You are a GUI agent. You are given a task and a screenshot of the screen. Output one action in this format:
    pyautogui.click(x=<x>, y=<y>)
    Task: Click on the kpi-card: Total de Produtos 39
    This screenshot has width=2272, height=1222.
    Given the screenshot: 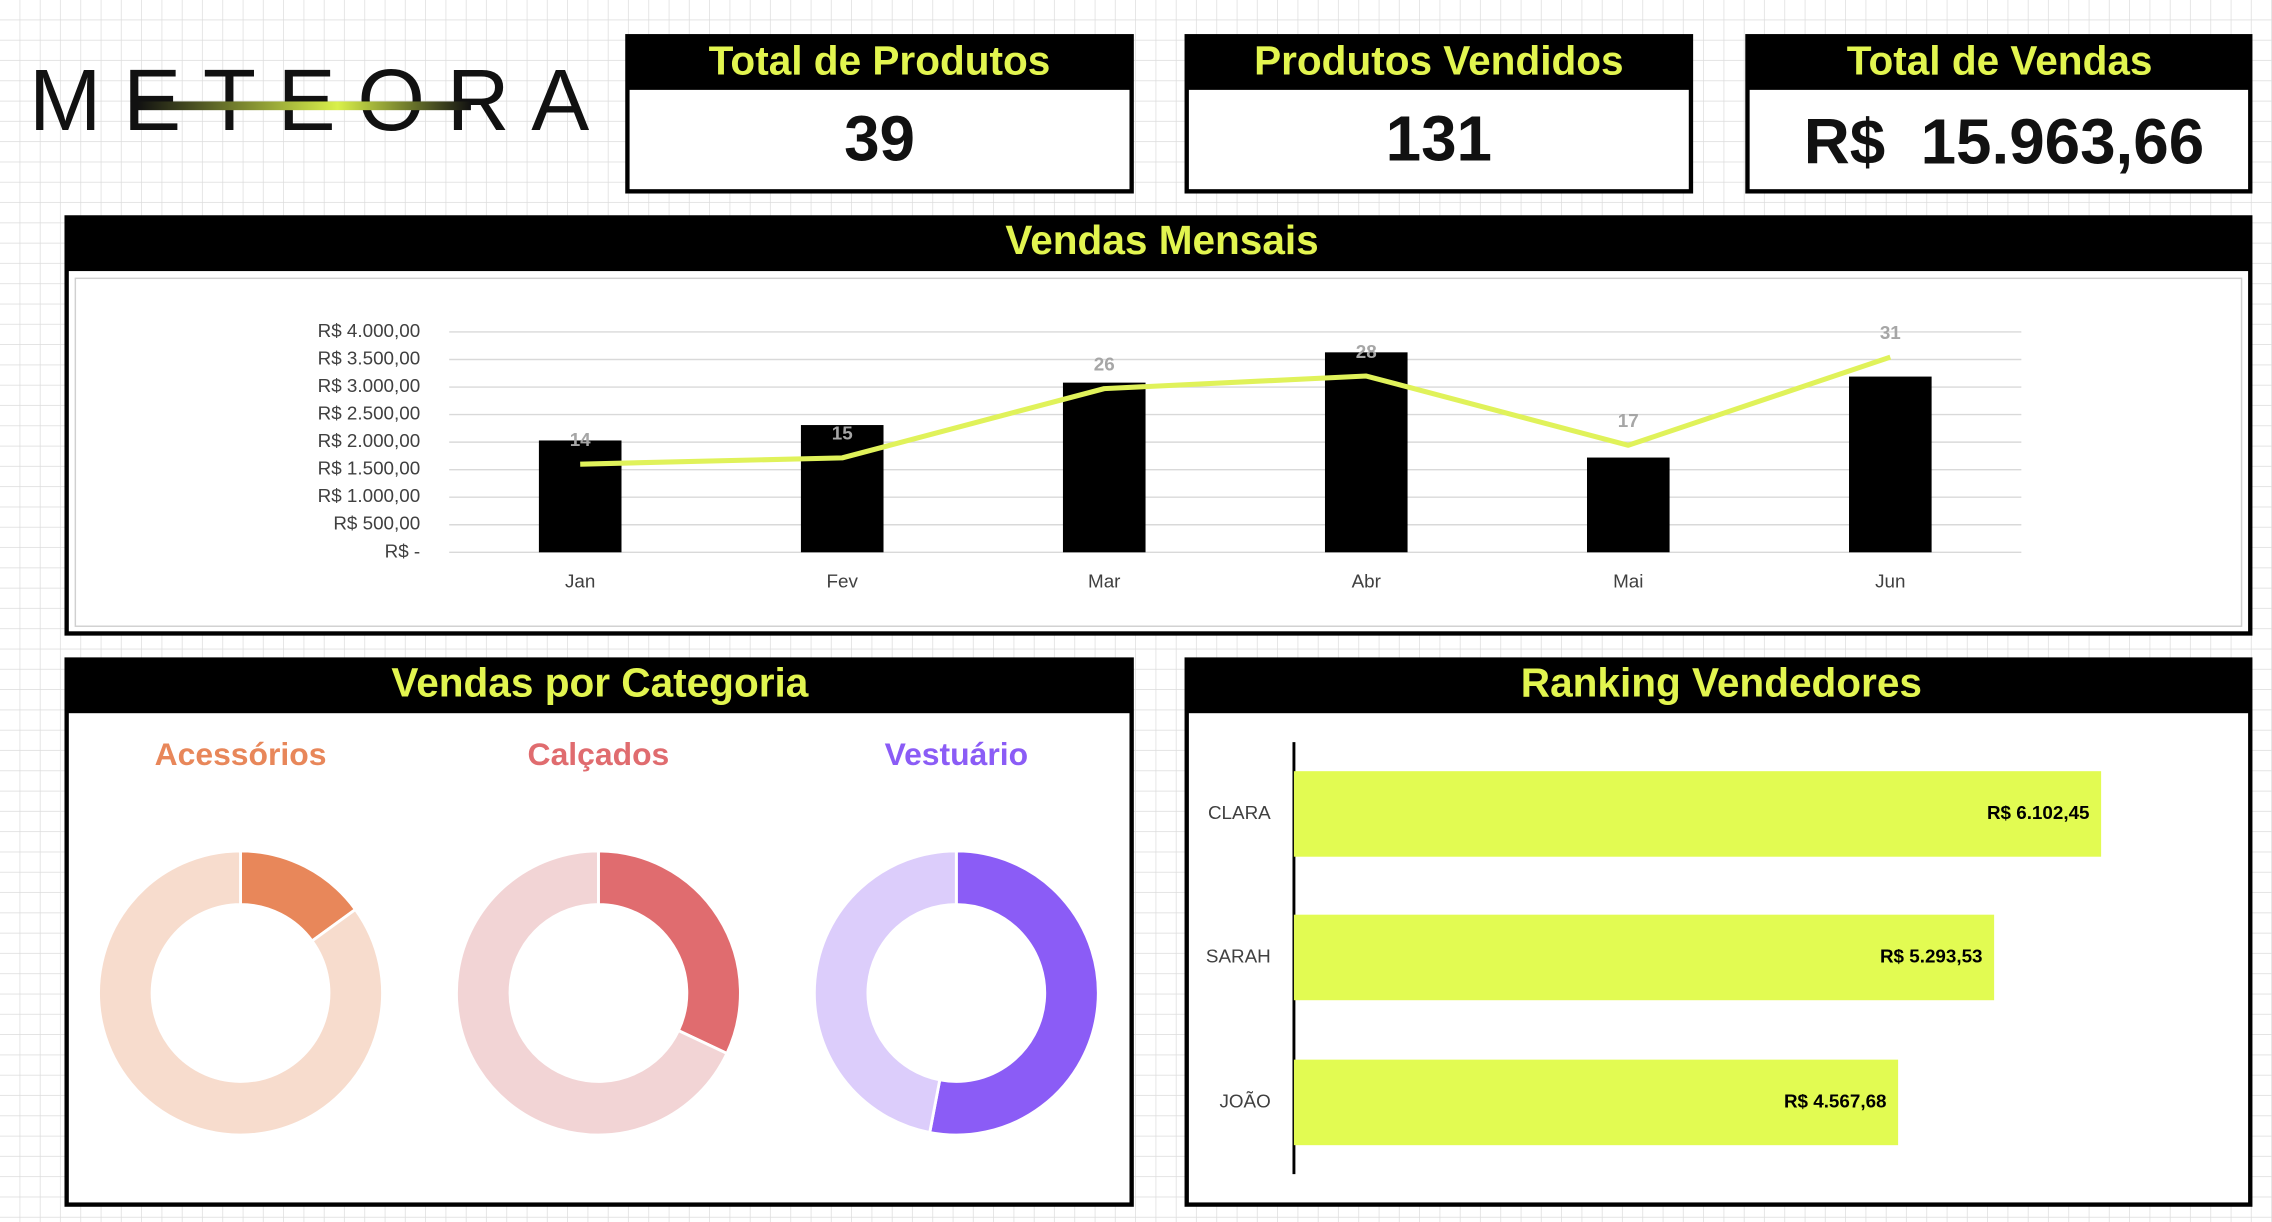 What is the action you would take?
    pyautogui.click(x=879, y=114)
    